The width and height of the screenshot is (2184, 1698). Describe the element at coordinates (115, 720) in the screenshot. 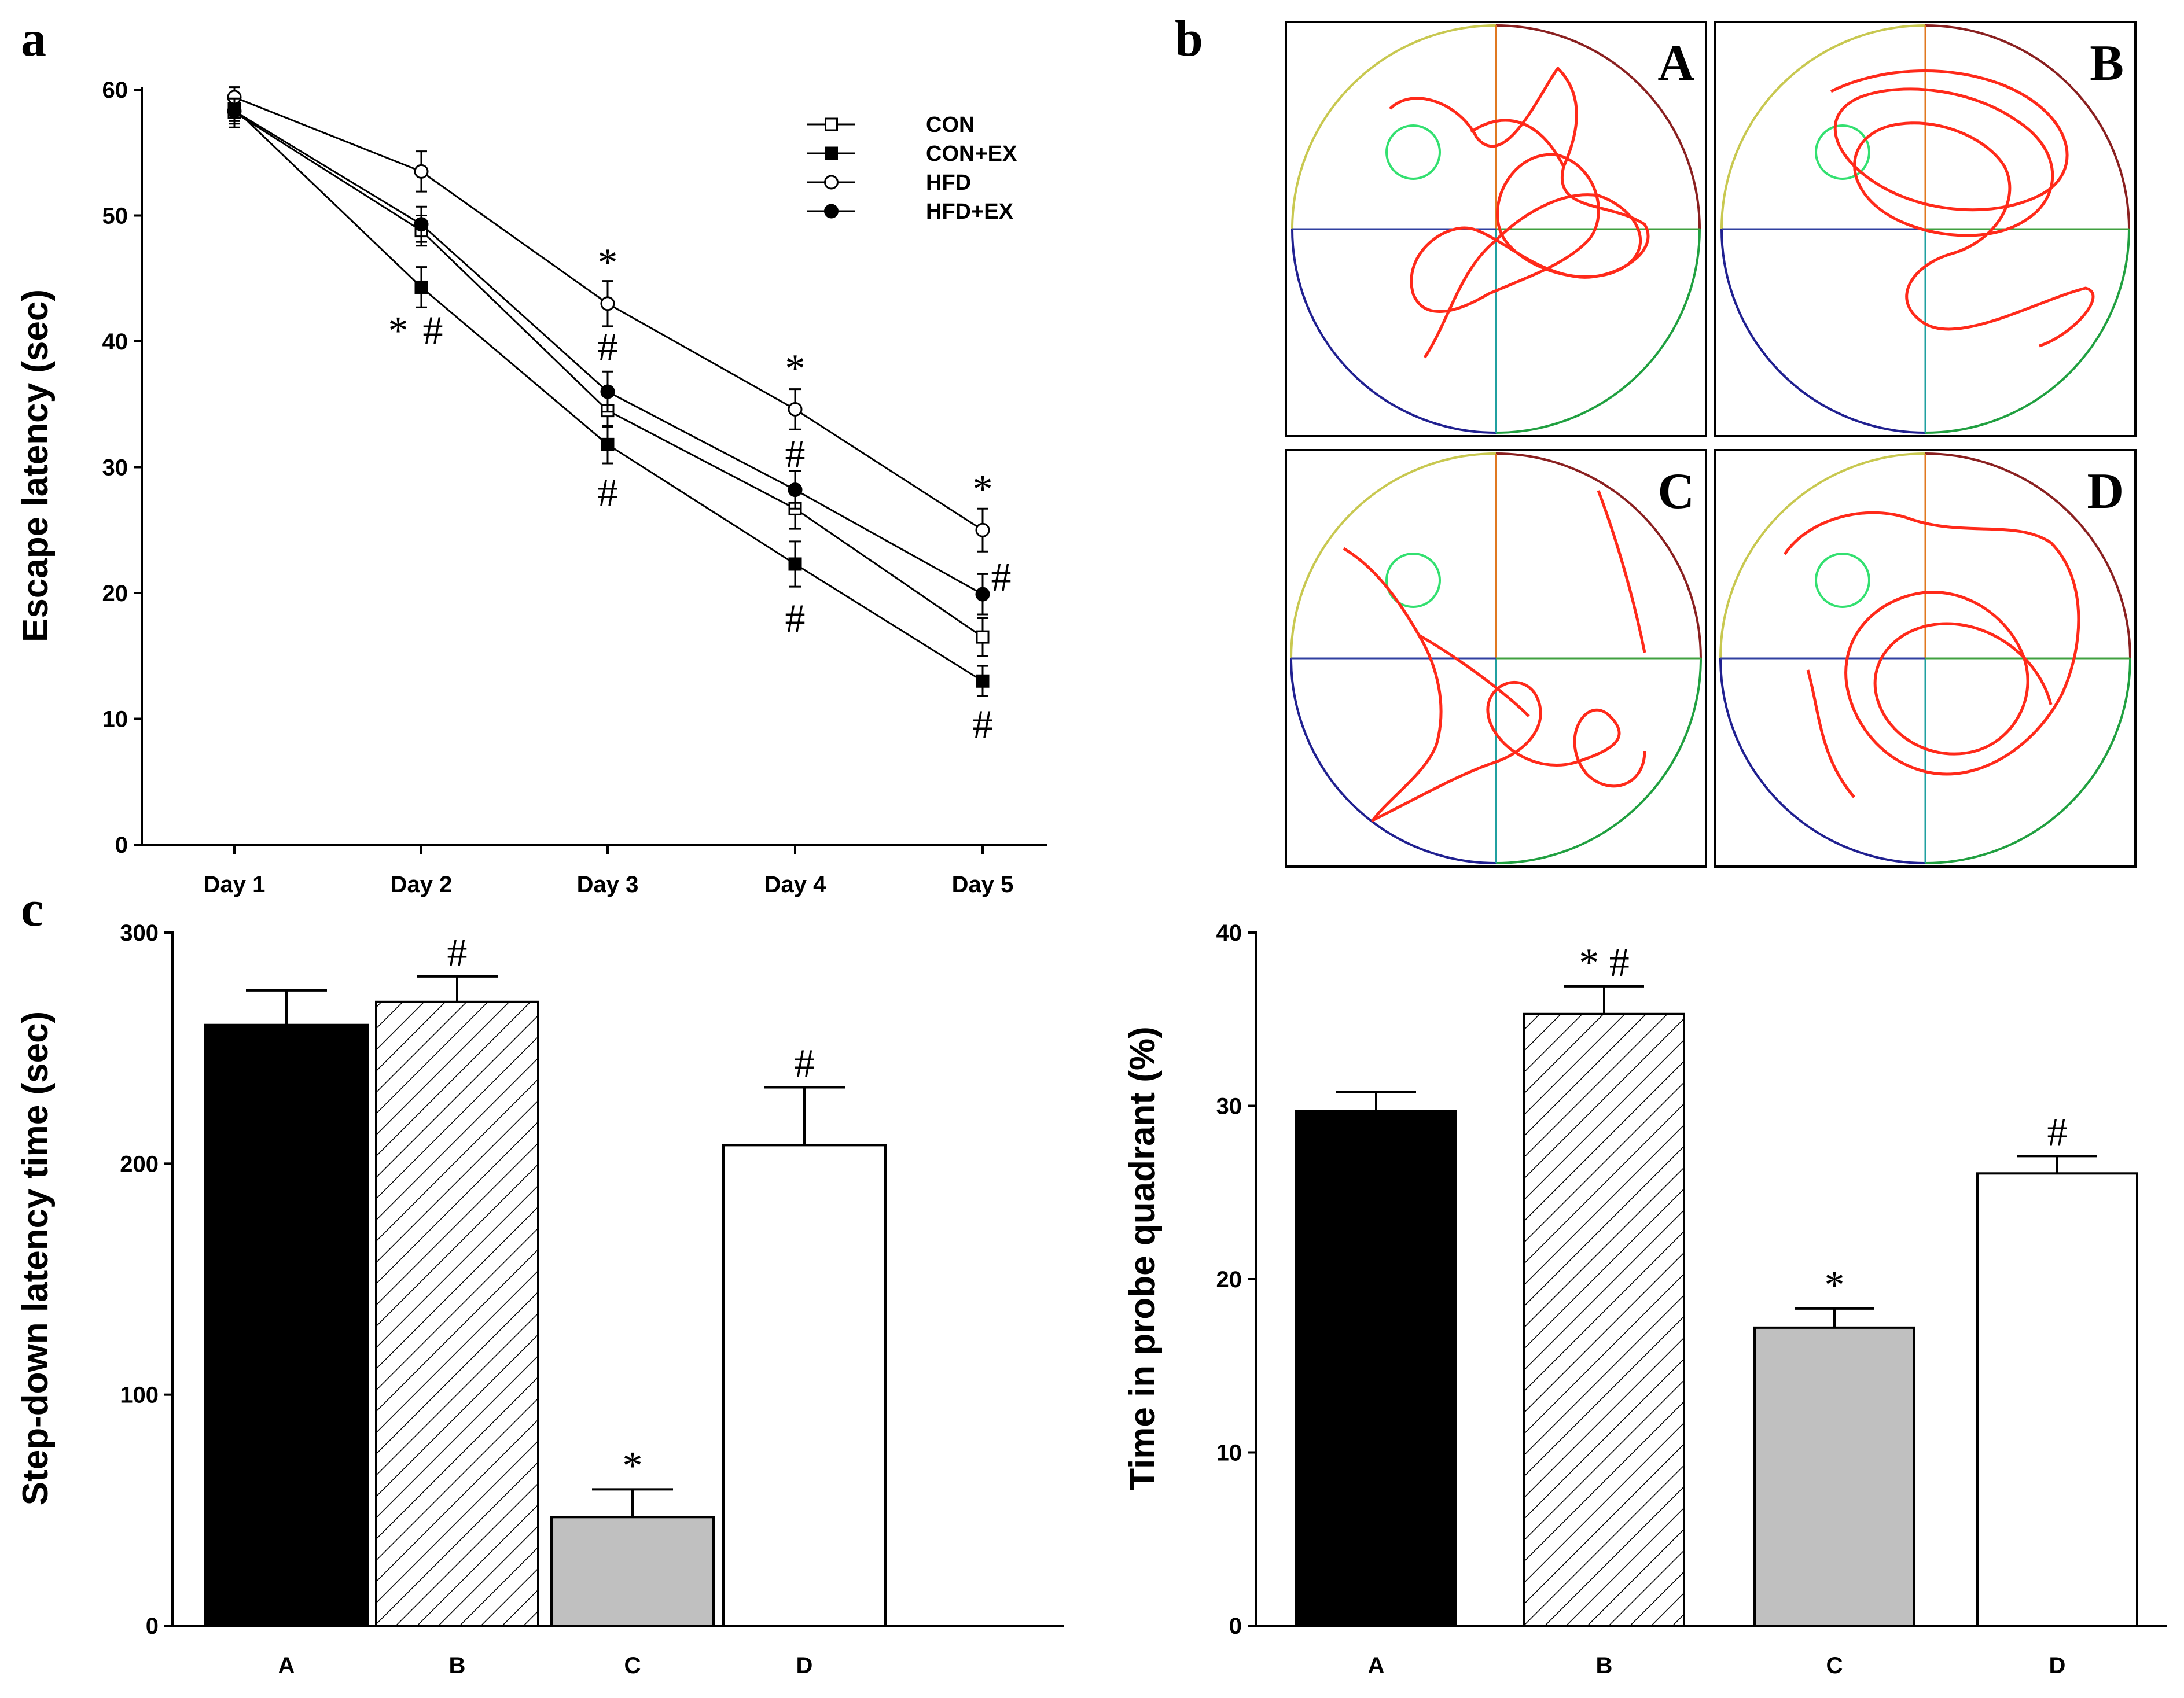

I see `line-ytick-label: 10` at that location.